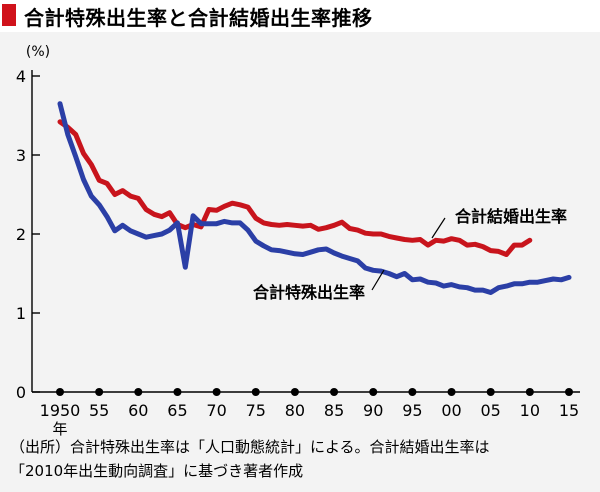  What do you see at coordinates (21, 76) in the screenshot?
I see `y-tick-label: 4` at bounding box center [21, 76].